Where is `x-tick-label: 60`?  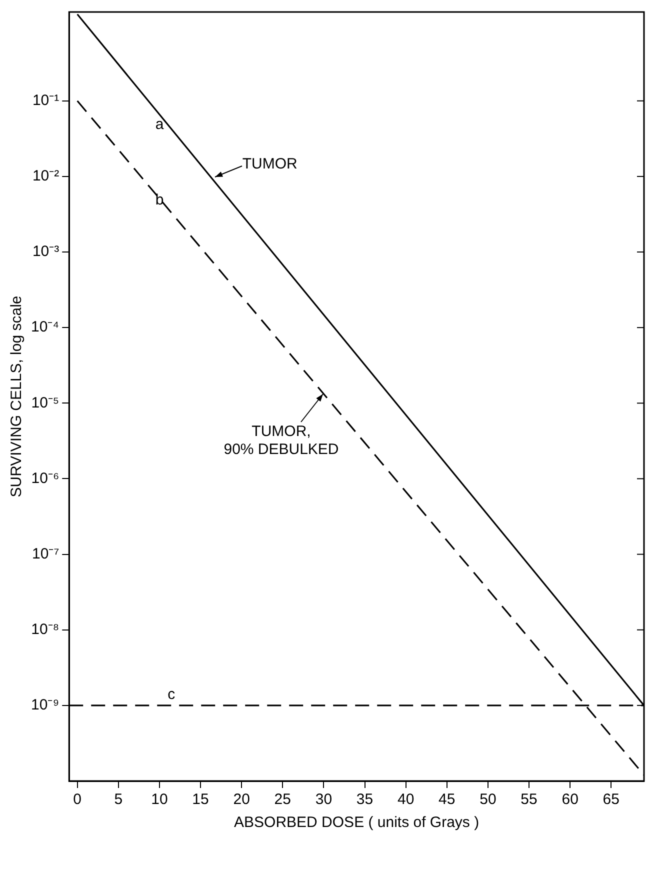
x-tick-label: 60 is located at coordinates (570, 799).